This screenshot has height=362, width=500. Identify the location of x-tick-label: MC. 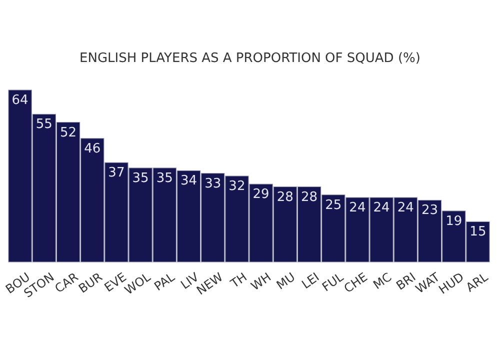
(382, 281).